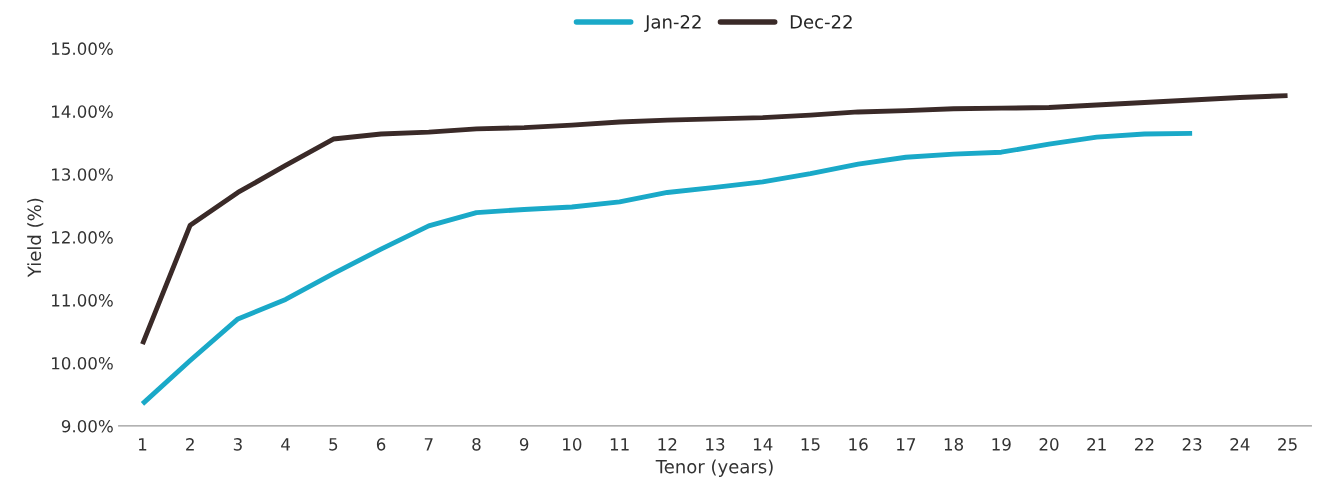 Image resolution: width=1318 pixels, height=484 pixels. I want to click on x-tick-label: 20, so click(1049, 444).